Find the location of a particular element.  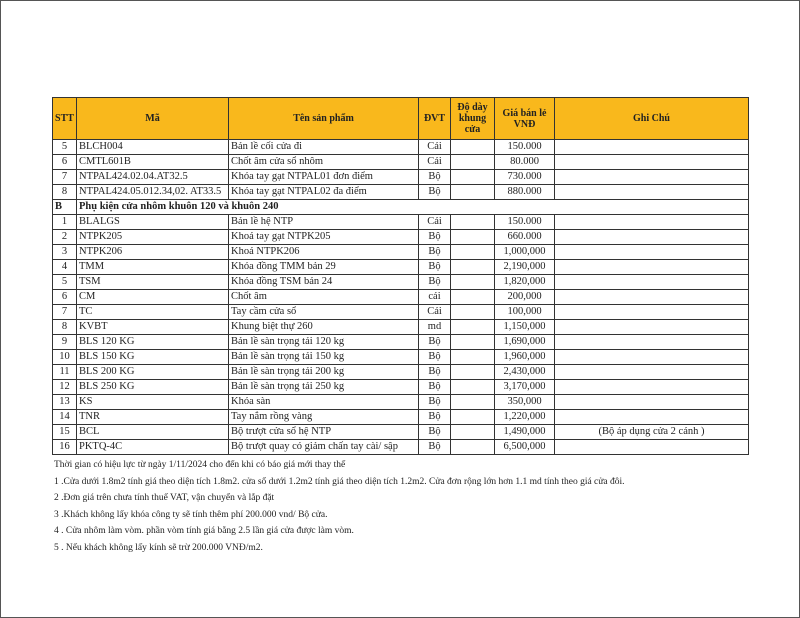

price-cell: 2,430,000 is located at coordinates (524, 372).